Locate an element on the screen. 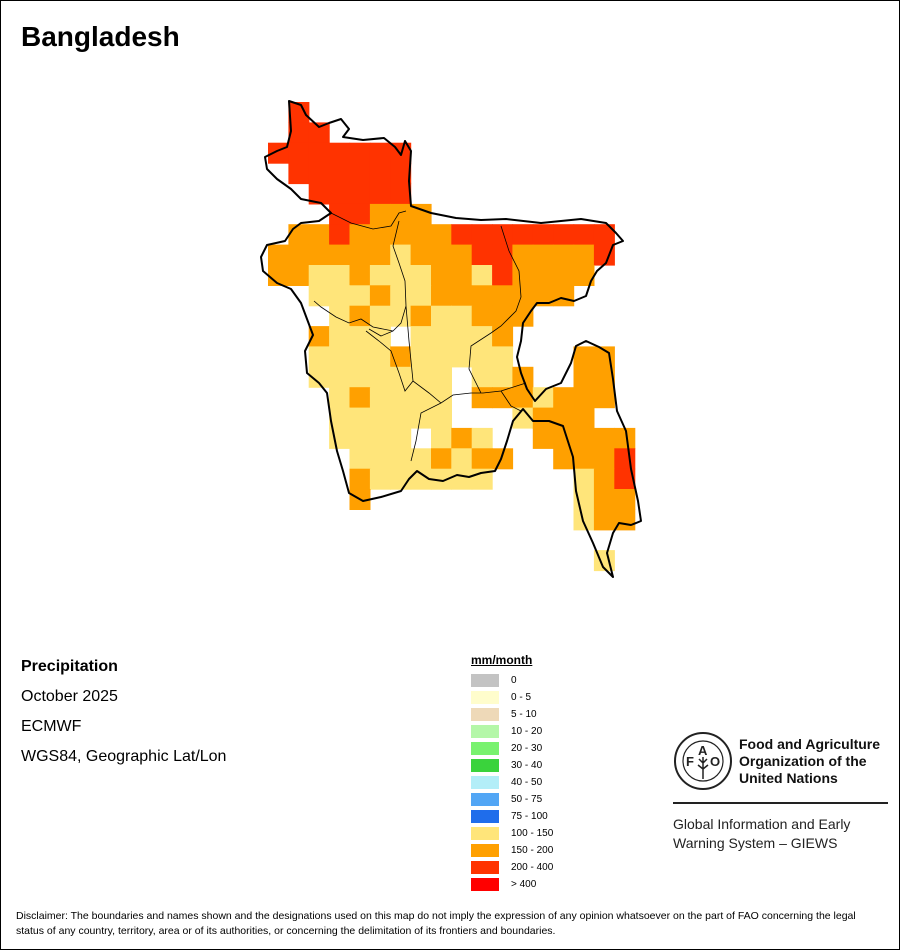 The height and width of the screenshot is (950, 900). legend-label: 0 is located at coordinates (514, 680).